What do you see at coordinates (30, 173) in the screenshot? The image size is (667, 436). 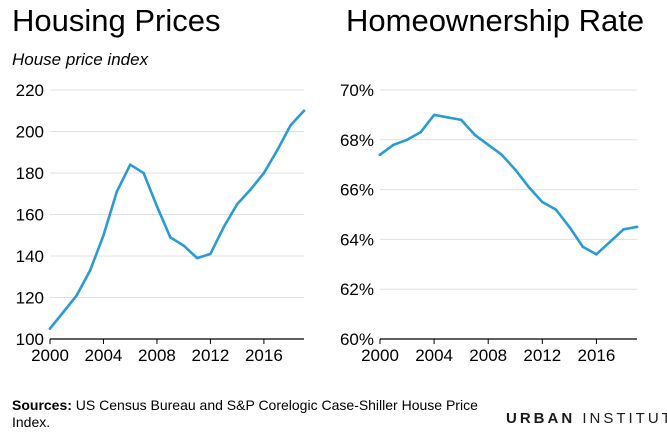 I see `y-tick-label: 180` at bounding box center [30, 173].